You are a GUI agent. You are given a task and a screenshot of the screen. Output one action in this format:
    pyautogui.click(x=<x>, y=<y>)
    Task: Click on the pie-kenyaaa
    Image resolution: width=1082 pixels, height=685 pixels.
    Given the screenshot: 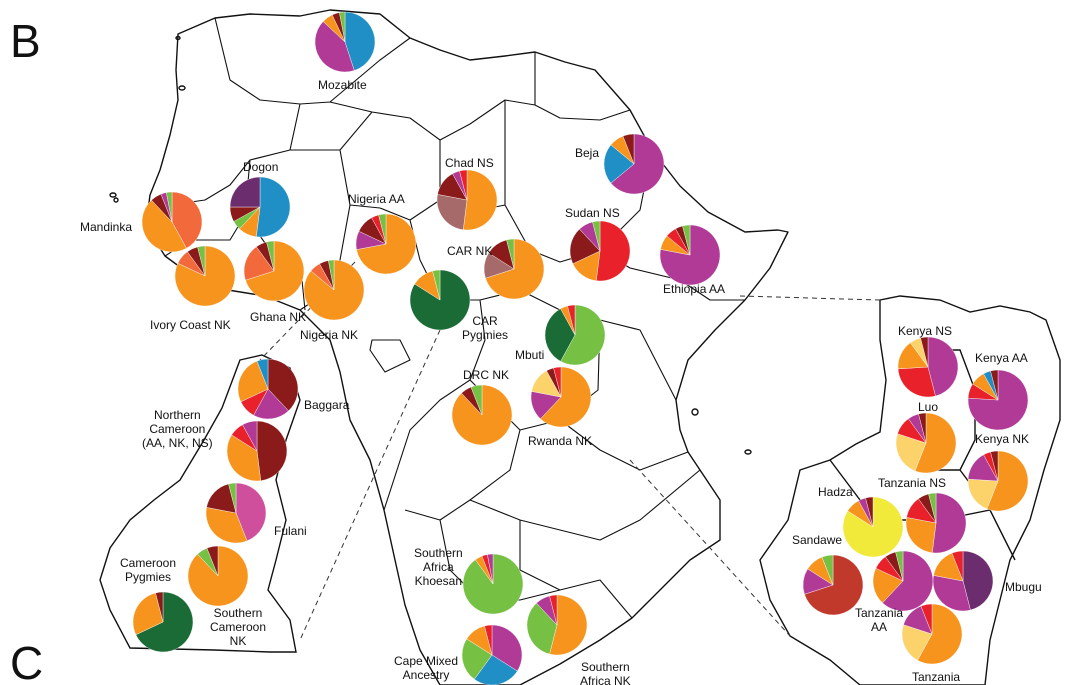 What is the action you would take?
    pyautogui.click(x=998, y=400)
    